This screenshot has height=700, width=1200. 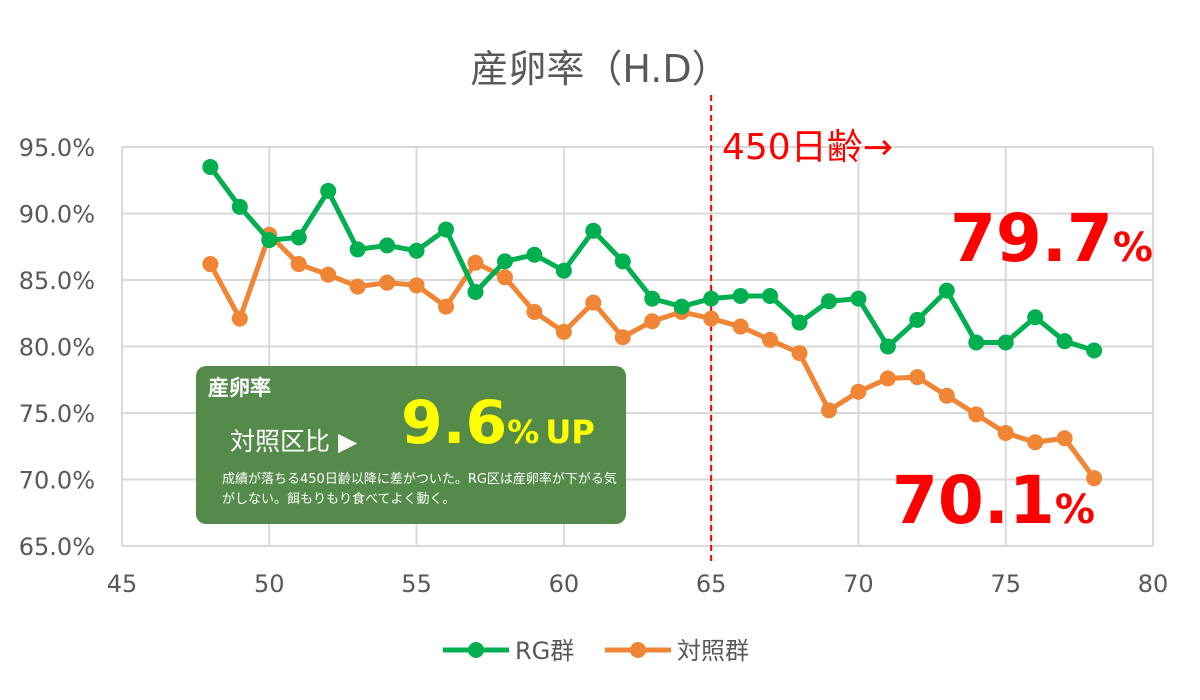 I want to click on x-tick-label: 65, so click(x=711, y=584).